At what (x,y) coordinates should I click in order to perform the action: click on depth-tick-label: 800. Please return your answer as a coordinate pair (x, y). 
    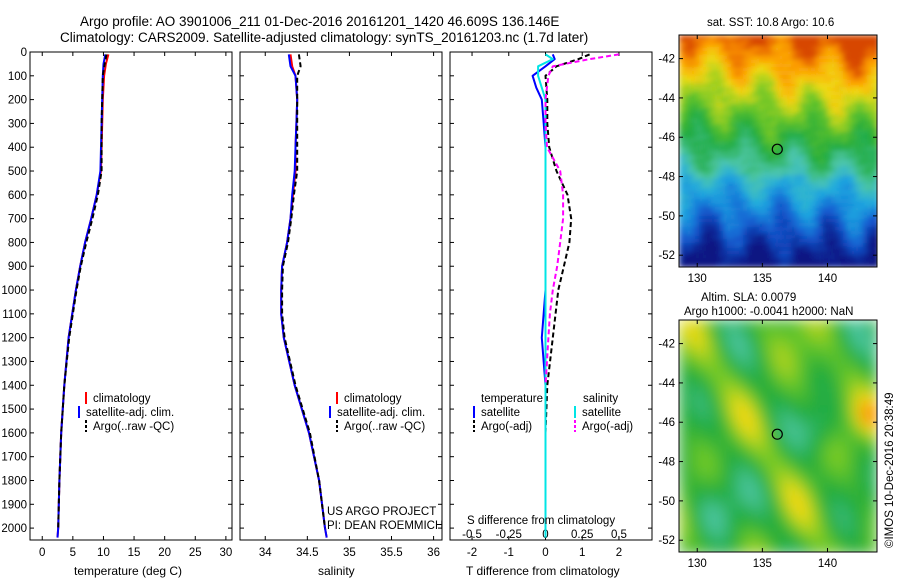
    Looking at the image, I should click on (17, 243).